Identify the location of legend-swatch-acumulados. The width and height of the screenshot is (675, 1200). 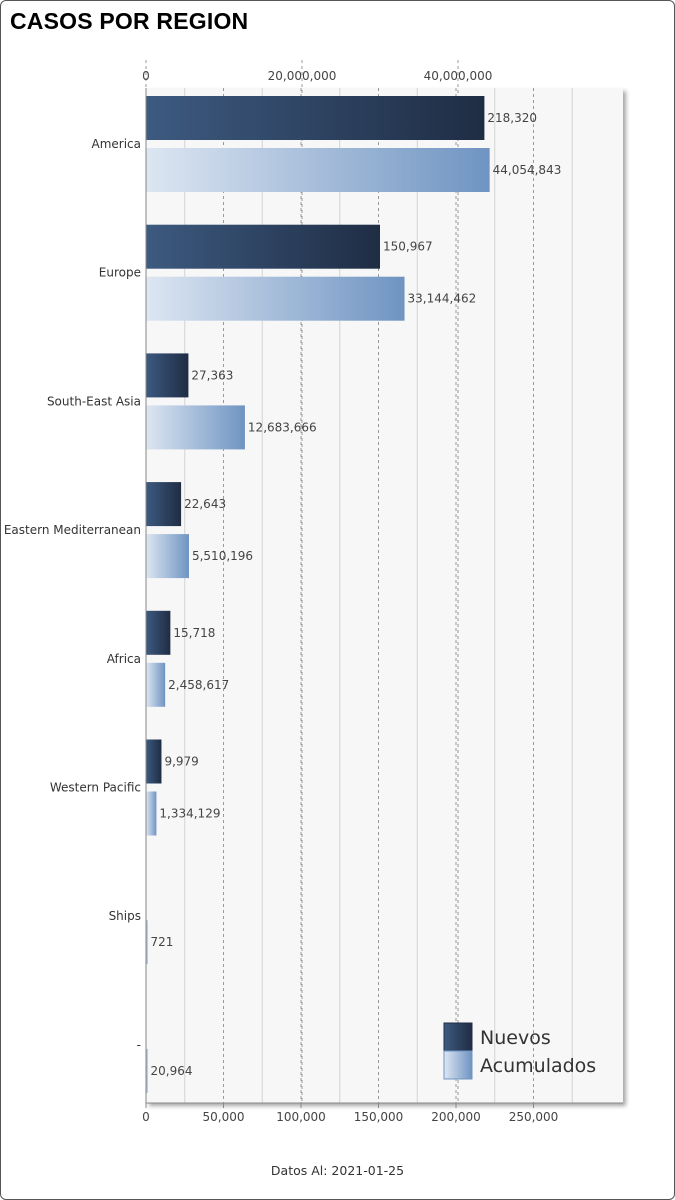
(458, 1065).